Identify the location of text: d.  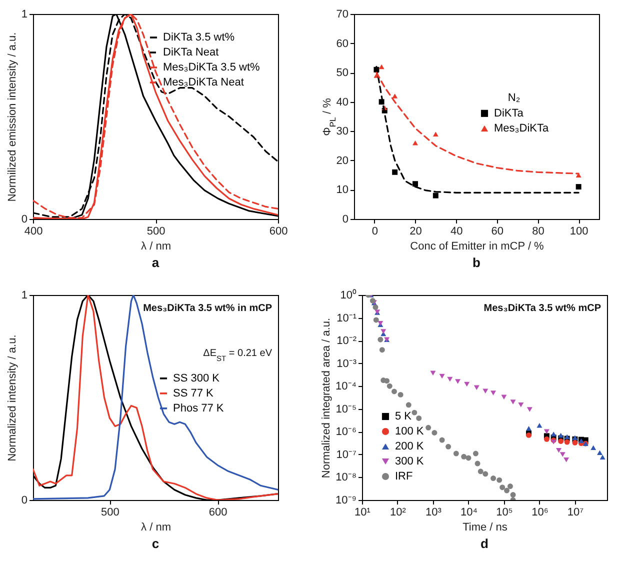
(484, 543).